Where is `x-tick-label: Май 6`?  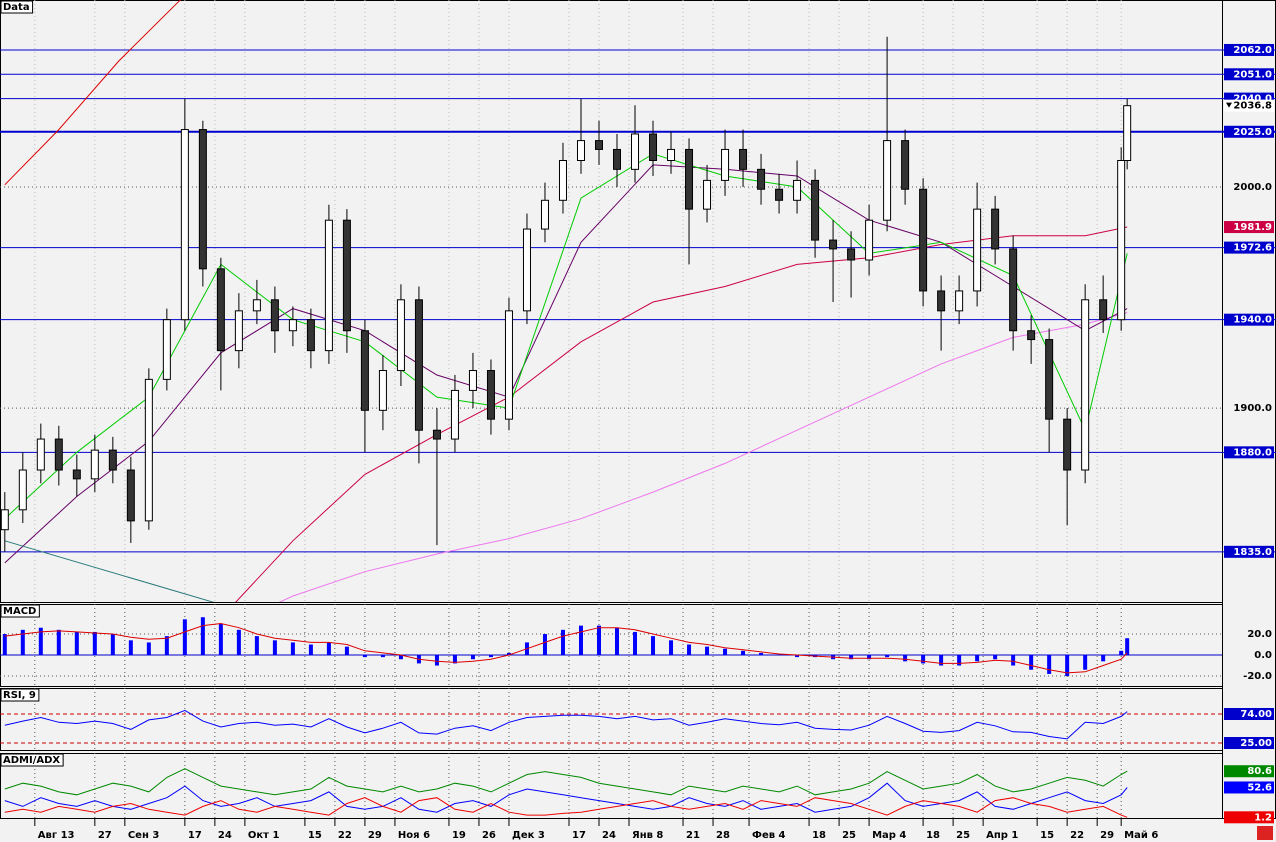 x-tick-label: Май 6 is located at coordinates (1141, 835).